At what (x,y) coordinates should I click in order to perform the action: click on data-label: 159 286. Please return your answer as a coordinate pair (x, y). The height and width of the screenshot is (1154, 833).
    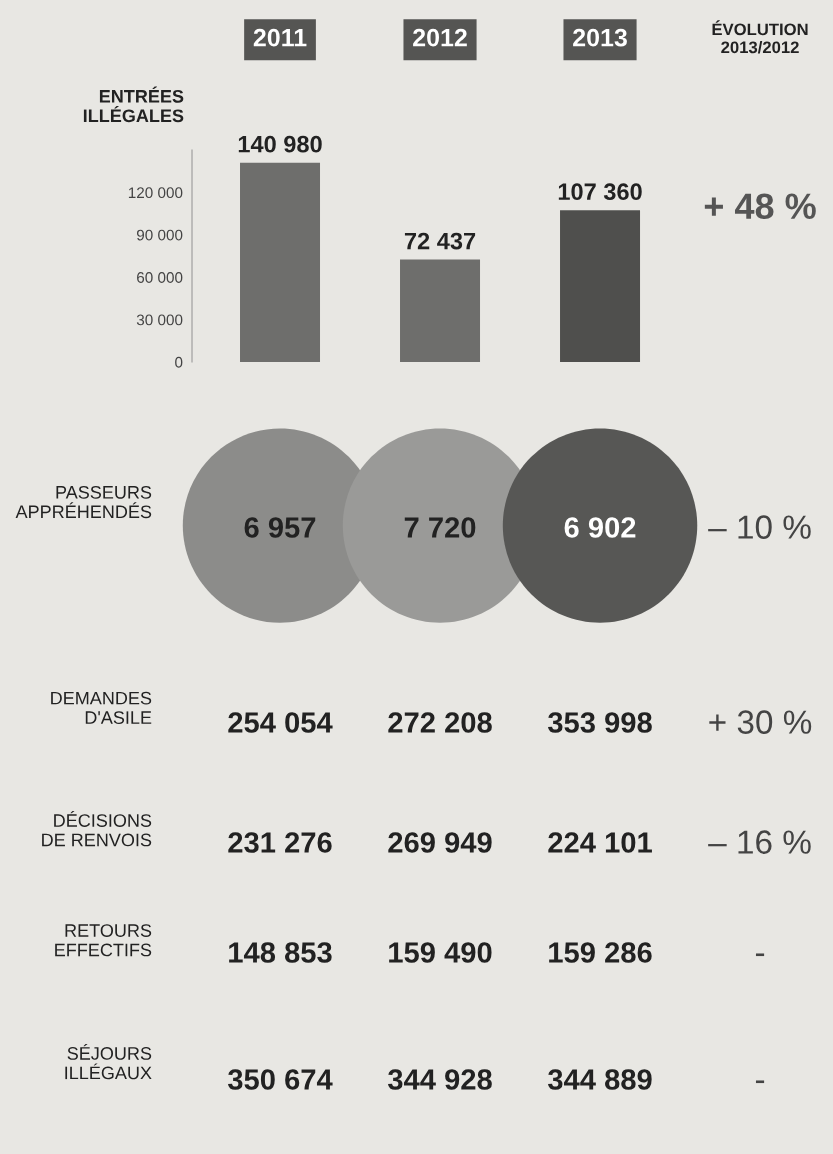
    Looking at the image, I should click on (600, 952).